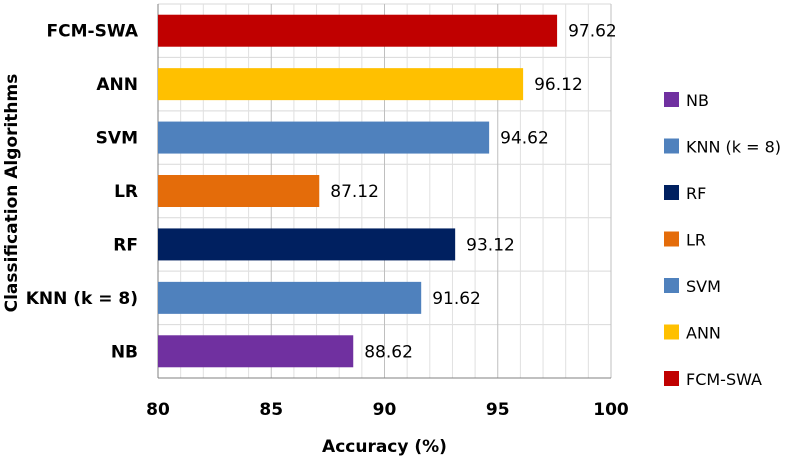 The image size is (788, 464). What do you see at coordinates (592, 32) in the screenshot?
I see `data-label: 97.62` at bounding box center [592, 32].